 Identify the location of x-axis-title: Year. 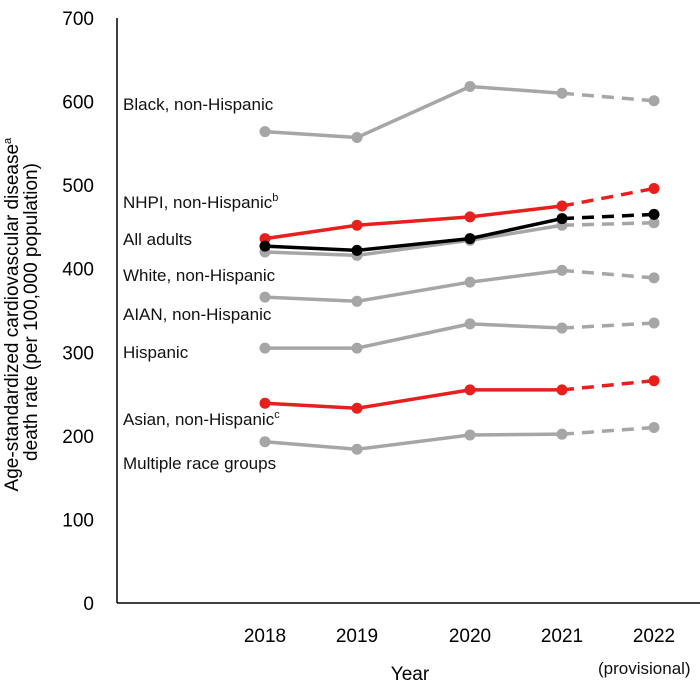
(410, 674).